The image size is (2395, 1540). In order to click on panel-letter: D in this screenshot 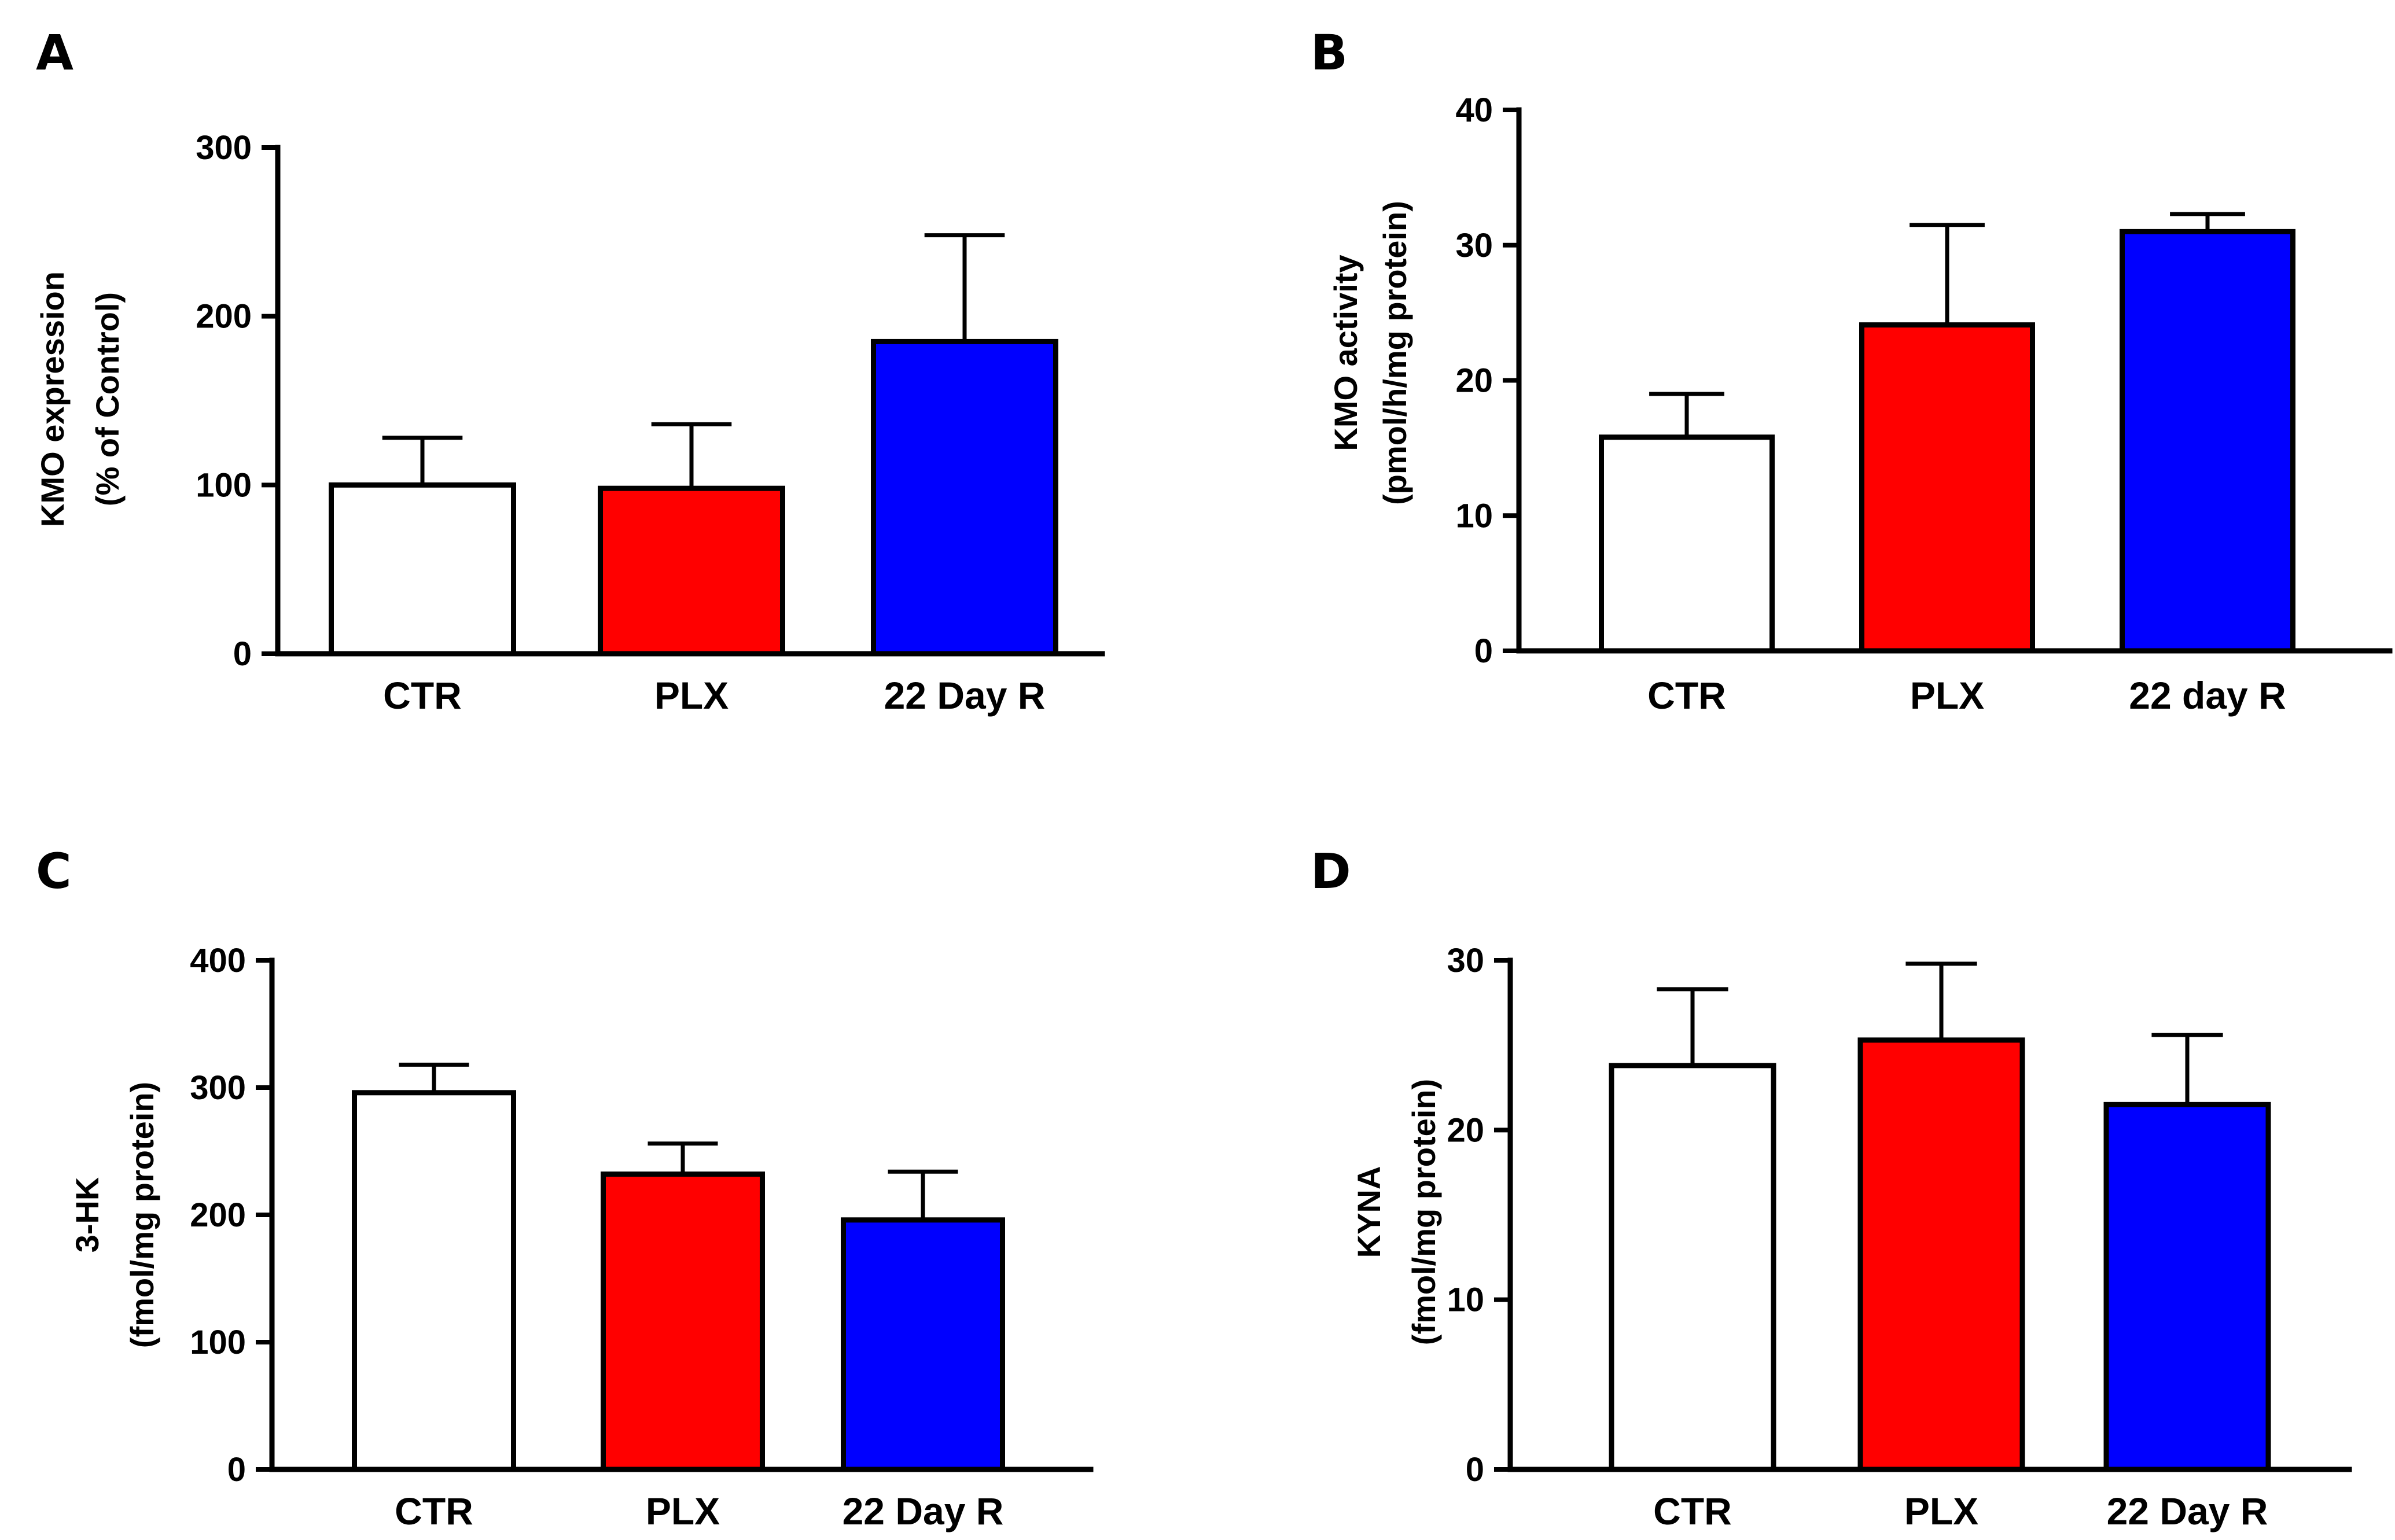, I will do `click(1331, 871)`.